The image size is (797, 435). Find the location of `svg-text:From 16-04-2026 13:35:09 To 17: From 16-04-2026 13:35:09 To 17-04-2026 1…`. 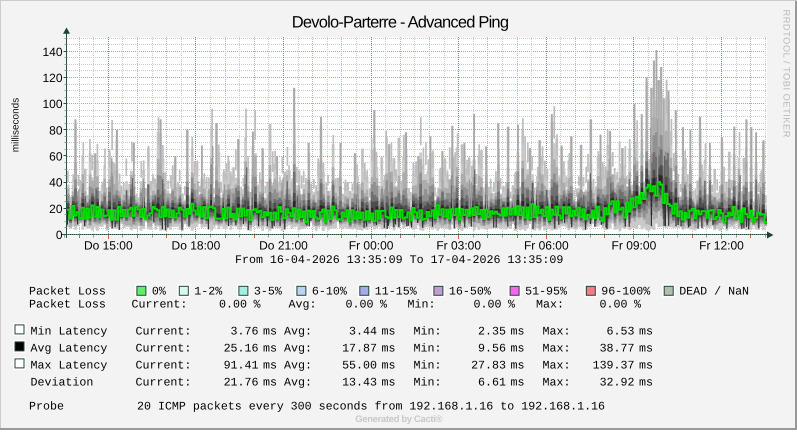

svg-text:From 16-04-2026 13:35:09 To 17: From 16-04-2026 13:35:09 To 17-04-2026 1… is located at coordinates (399, 260).